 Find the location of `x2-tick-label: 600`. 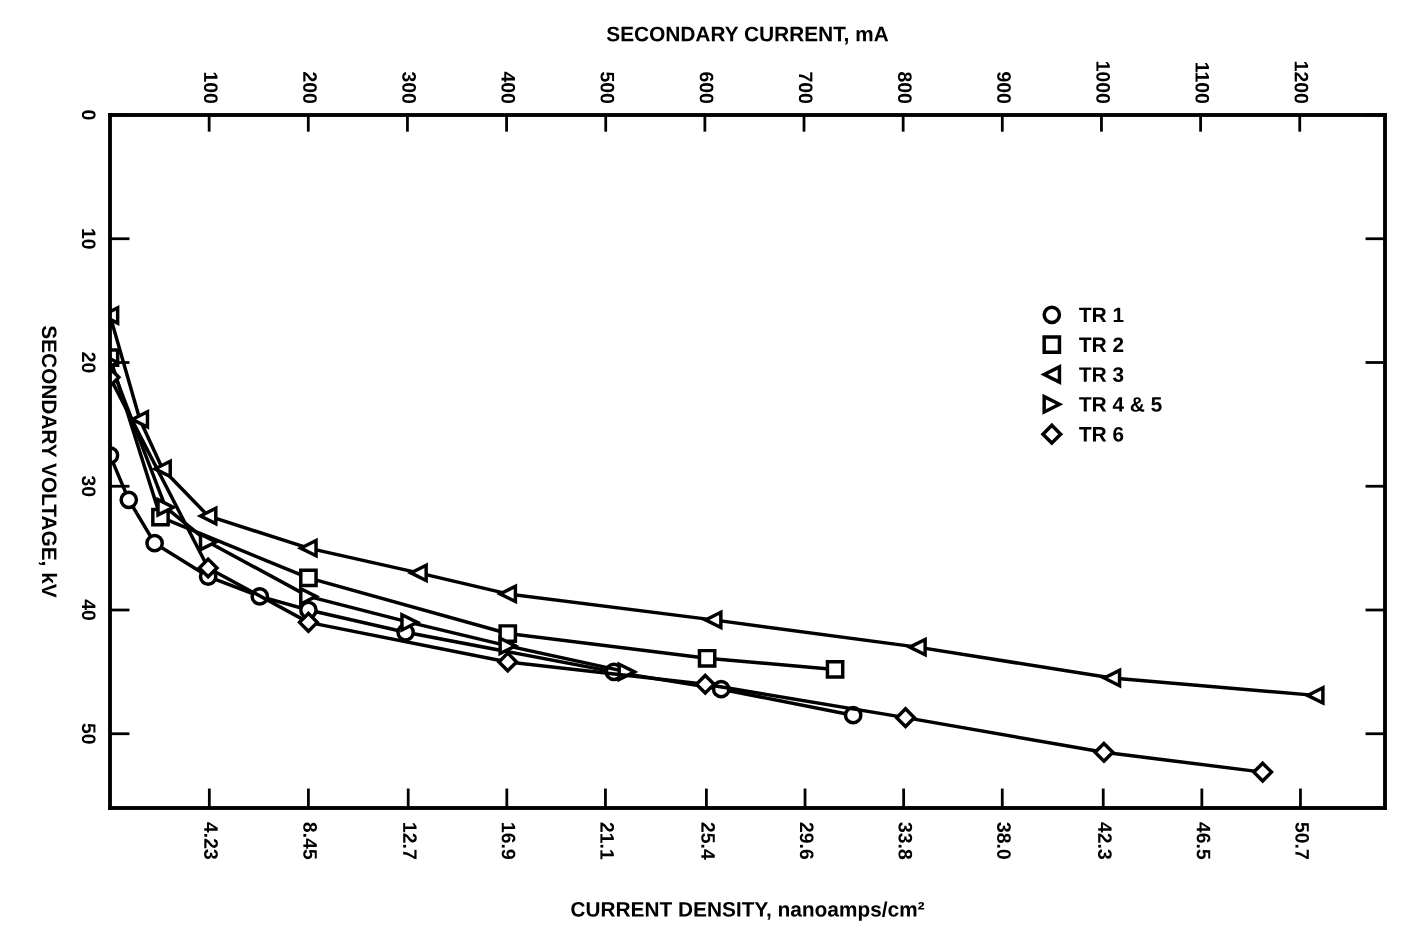

x2-tick-label: 600 is located at coordinates (706, 88).